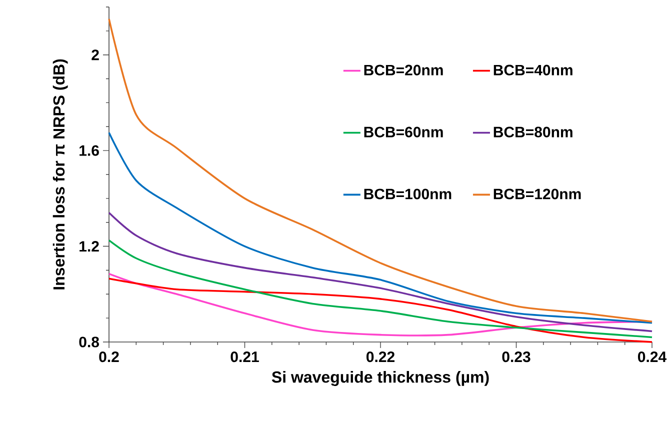 This screenshot has width=671, height=421. What do you see at coordinates (380, 378) in the screenshot?
I see `x-axis-title: Si waveguide thickness (µm)` at bounding box center [380, 378].